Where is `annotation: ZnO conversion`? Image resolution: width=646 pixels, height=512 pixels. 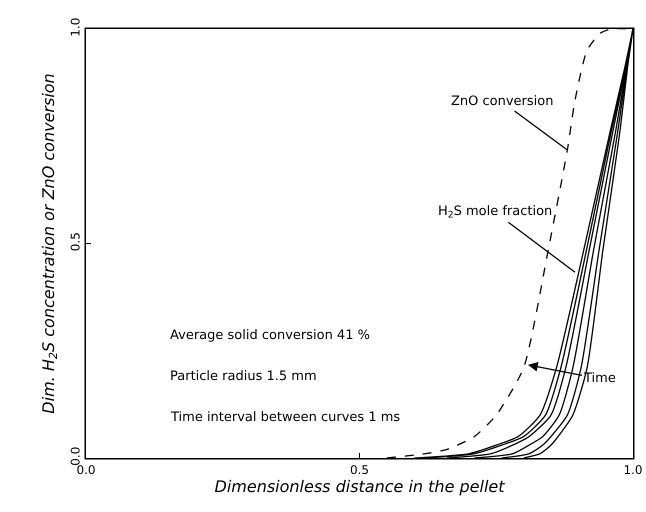 annotation: ZnO conversion is located at coordinates (502, 101).